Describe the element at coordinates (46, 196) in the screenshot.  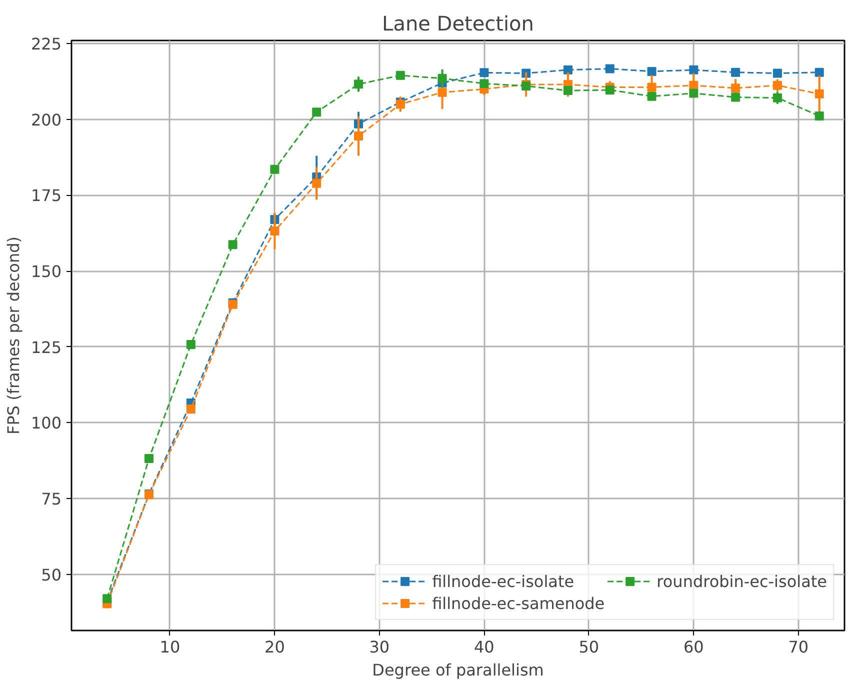
I see `y-tick-label: 175` at that location.